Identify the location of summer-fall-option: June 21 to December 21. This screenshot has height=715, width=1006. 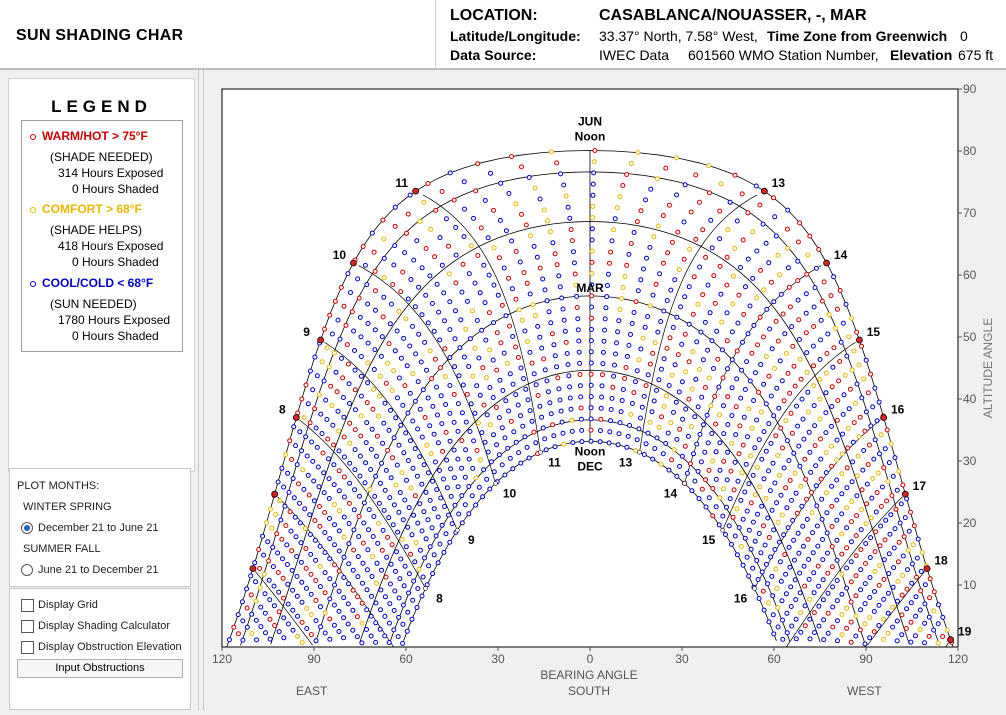
(98, 570).